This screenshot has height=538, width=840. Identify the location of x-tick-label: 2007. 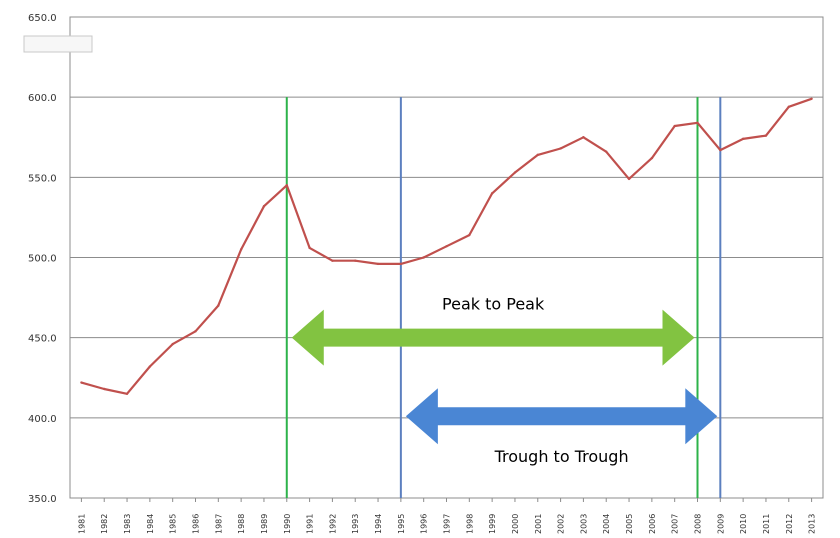
(675, 524).